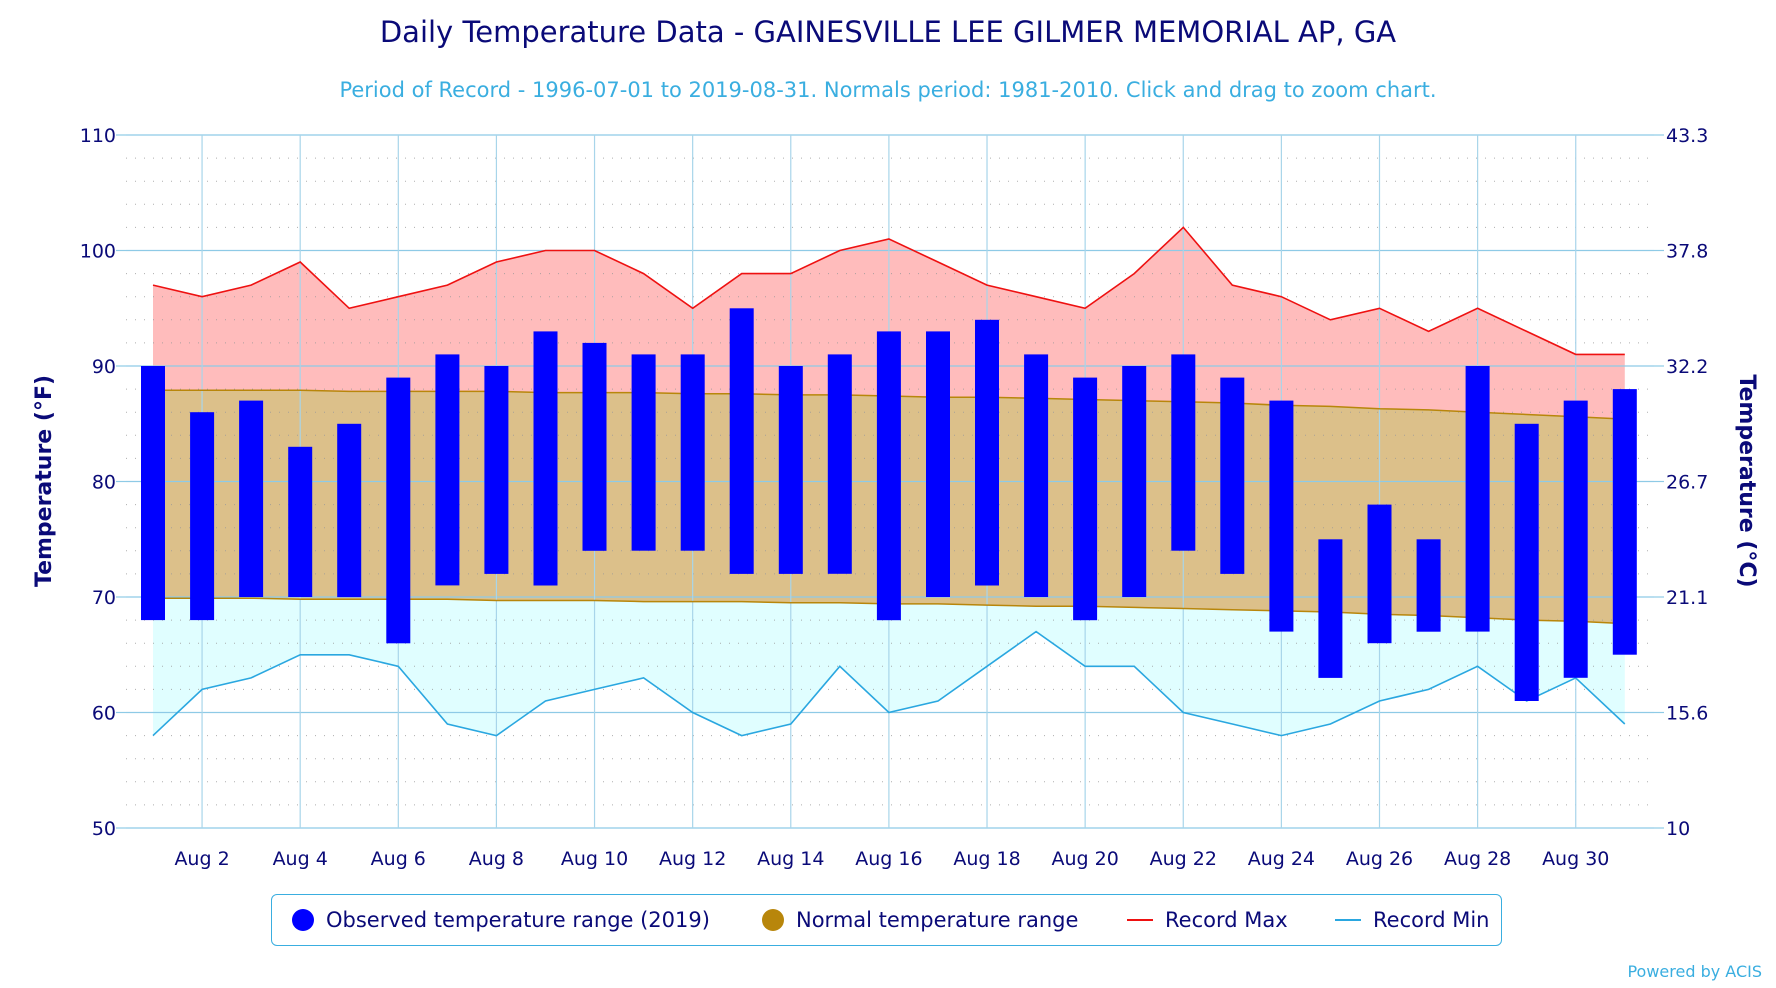  Describe the element at coordinates (303, 920) in the screenshot. I see `legend-marker-observed` at that location.